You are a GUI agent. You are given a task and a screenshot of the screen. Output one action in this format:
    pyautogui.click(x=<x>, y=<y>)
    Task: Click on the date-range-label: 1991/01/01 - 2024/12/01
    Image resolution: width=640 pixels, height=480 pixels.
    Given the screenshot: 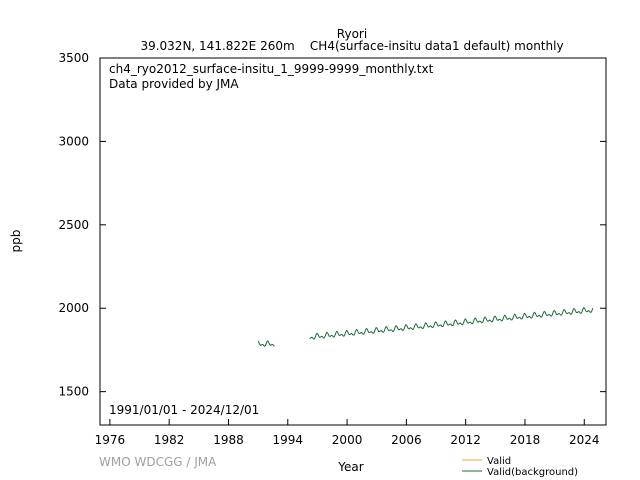 What is the action you would take?
    pyautogui.click(x=184, y=410)
    